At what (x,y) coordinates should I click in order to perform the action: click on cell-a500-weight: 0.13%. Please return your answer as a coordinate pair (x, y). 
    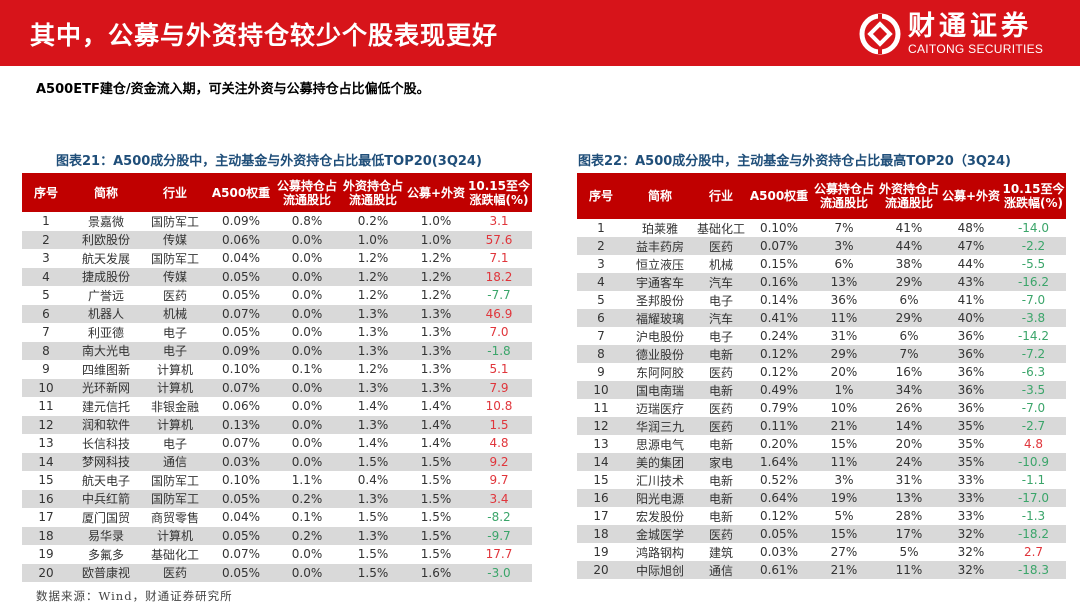
    Looking at the image, I should click on (241, 424).